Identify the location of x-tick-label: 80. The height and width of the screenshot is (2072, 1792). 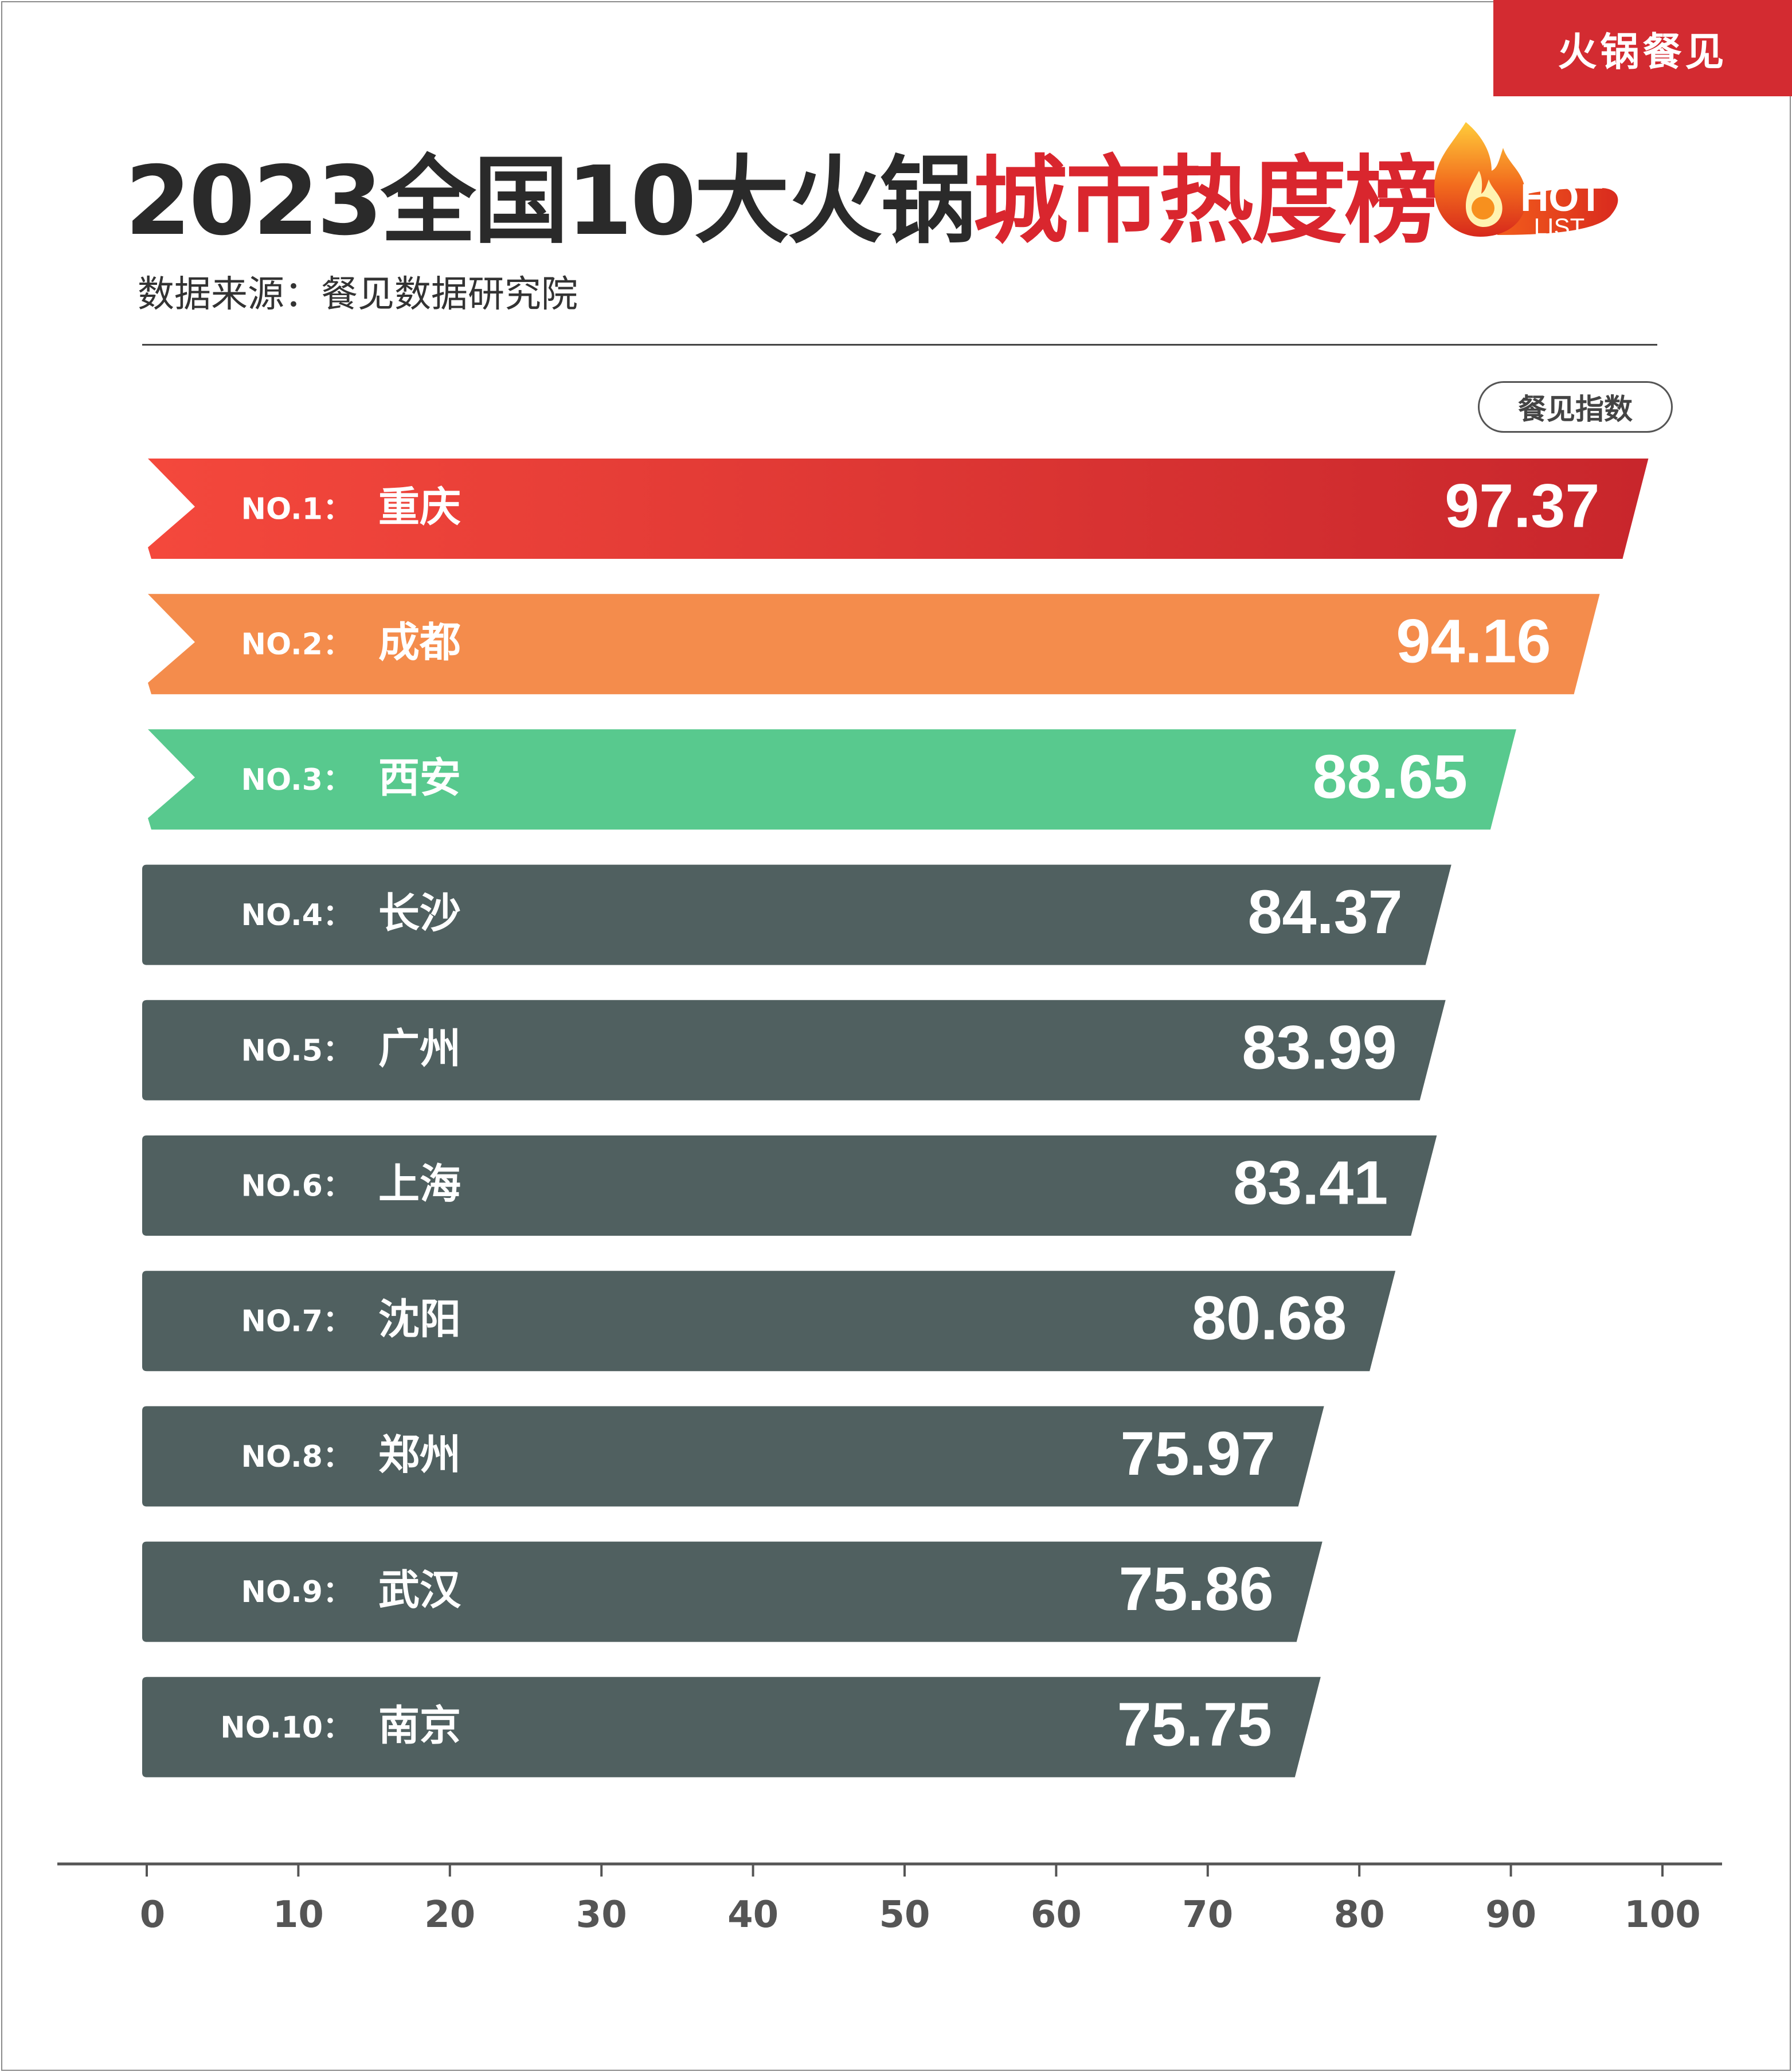
(1360, 1915).